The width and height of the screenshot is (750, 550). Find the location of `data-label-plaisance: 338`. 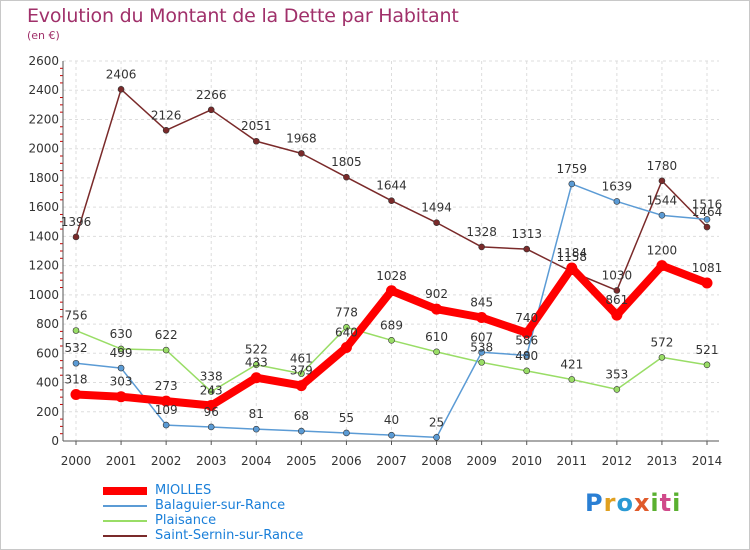

data-label-plaisance: 338 is located at coordinates (211, 377).